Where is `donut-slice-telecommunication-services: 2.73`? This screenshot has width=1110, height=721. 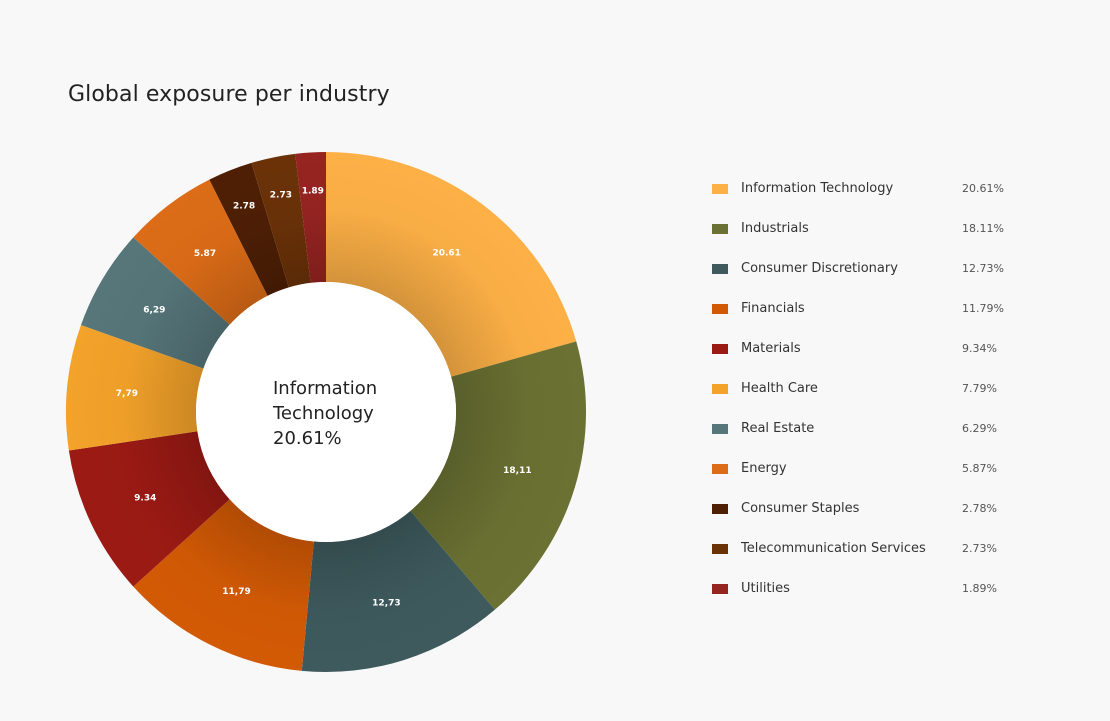 donut-slice-telecommunication-services: 2.73 is located at coordinates (281, 220).